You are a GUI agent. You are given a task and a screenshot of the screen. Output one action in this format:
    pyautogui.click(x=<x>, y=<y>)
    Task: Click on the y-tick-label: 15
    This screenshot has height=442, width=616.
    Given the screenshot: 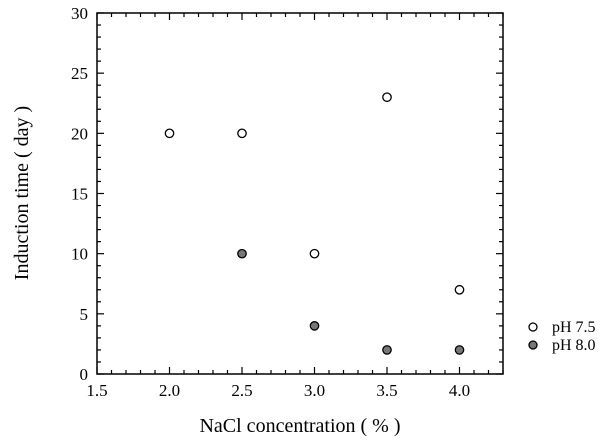 What is the action you would take?
    pyautogui.click(x=79, y=194)
    